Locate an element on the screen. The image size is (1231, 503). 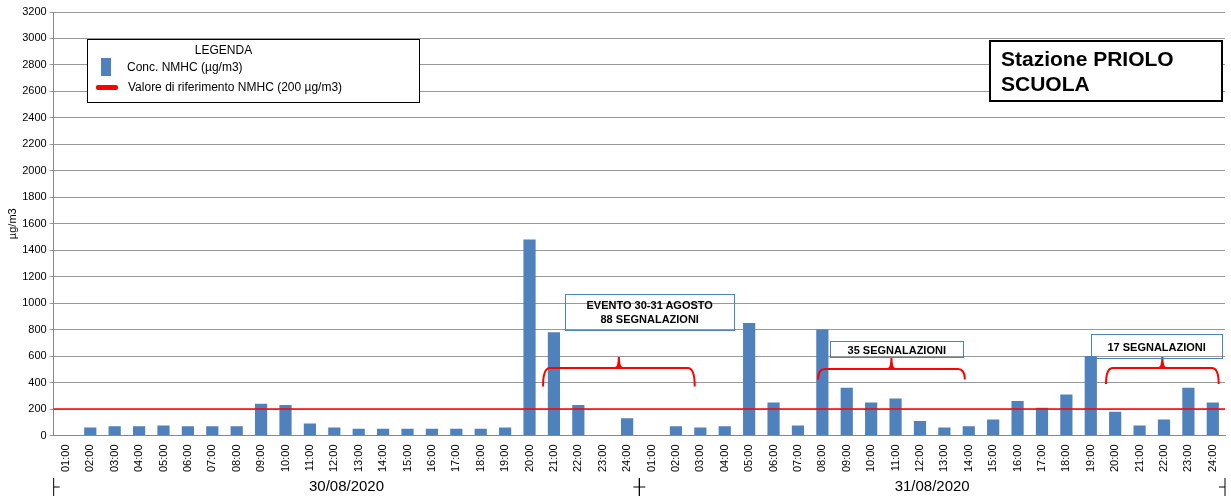
x-tick-label: 14:00 is located at coordinates (967, 458).